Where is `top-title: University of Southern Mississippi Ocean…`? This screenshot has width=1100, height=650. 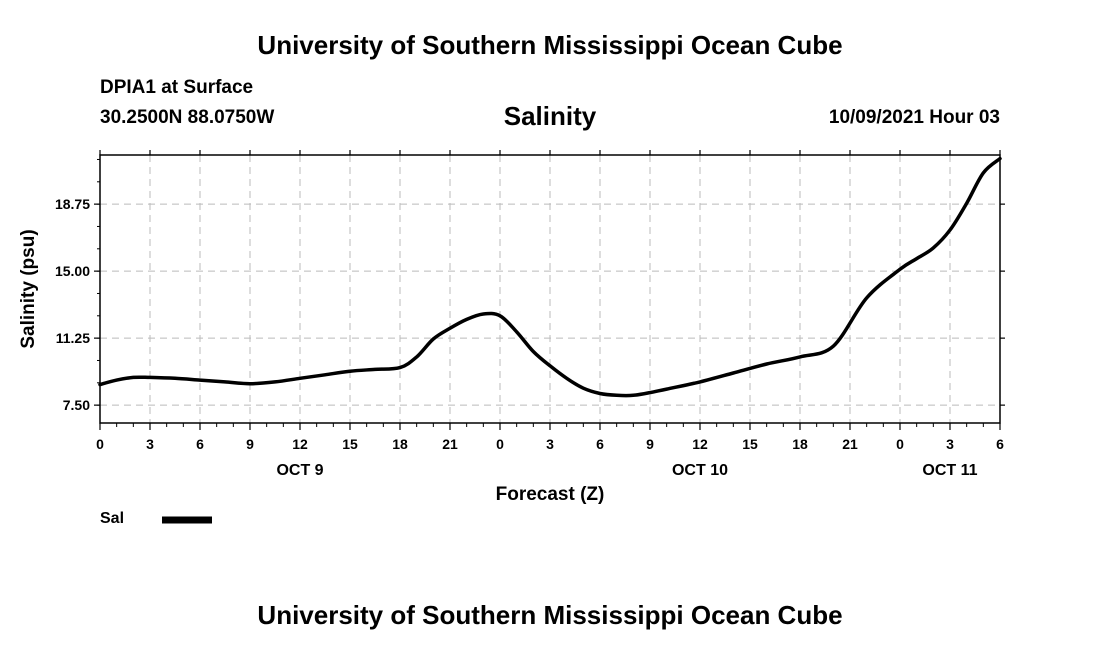 top-title: University of Southern Mississippi Ocean… is located at coordinates (550, 45).